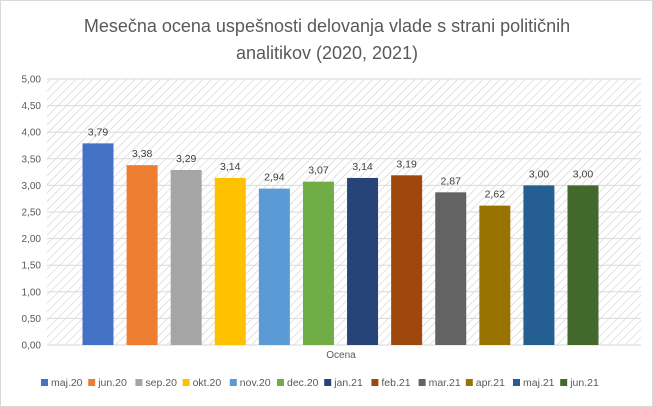 The width and height of the screenshot is (653, 407). I want to click on legend-label: apr.21, so click(490, 383).